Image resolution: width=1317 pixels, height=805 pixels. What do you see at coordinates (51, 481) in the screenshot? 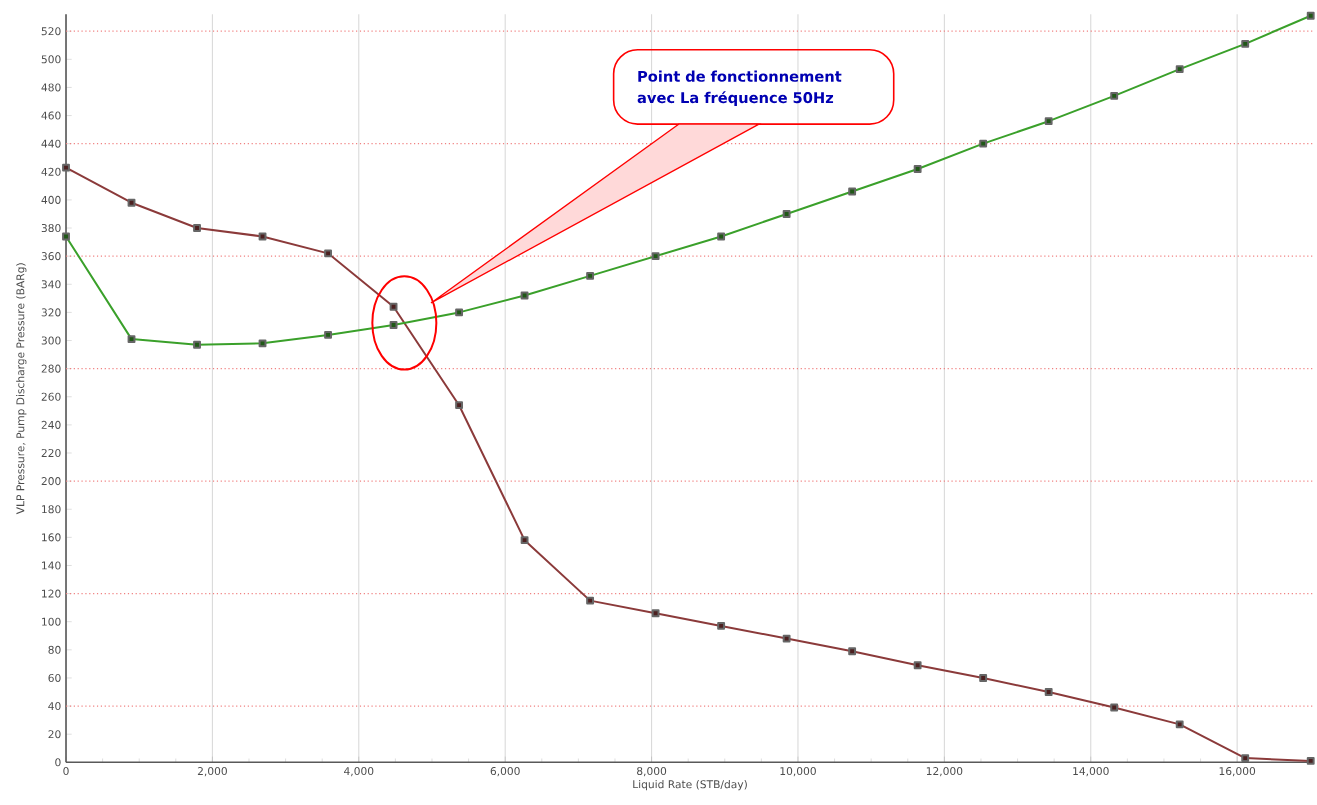
I see `y-tick-label: 200` at bounding box center [51, 481].